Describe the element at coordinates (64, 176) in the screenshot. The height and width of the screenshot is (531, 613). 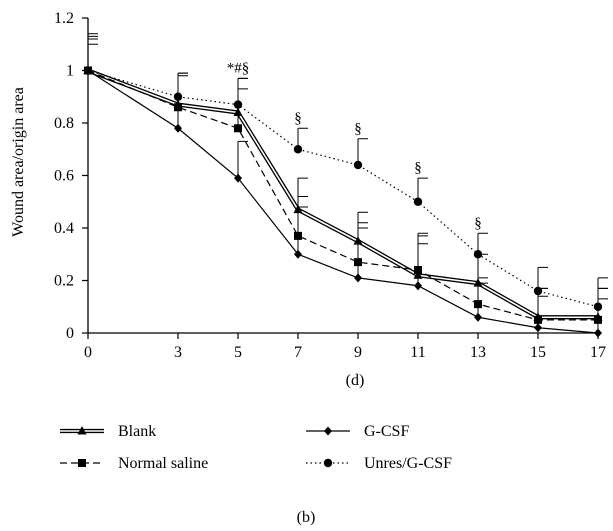
I see `y-tick-label: 0.6` at that location.